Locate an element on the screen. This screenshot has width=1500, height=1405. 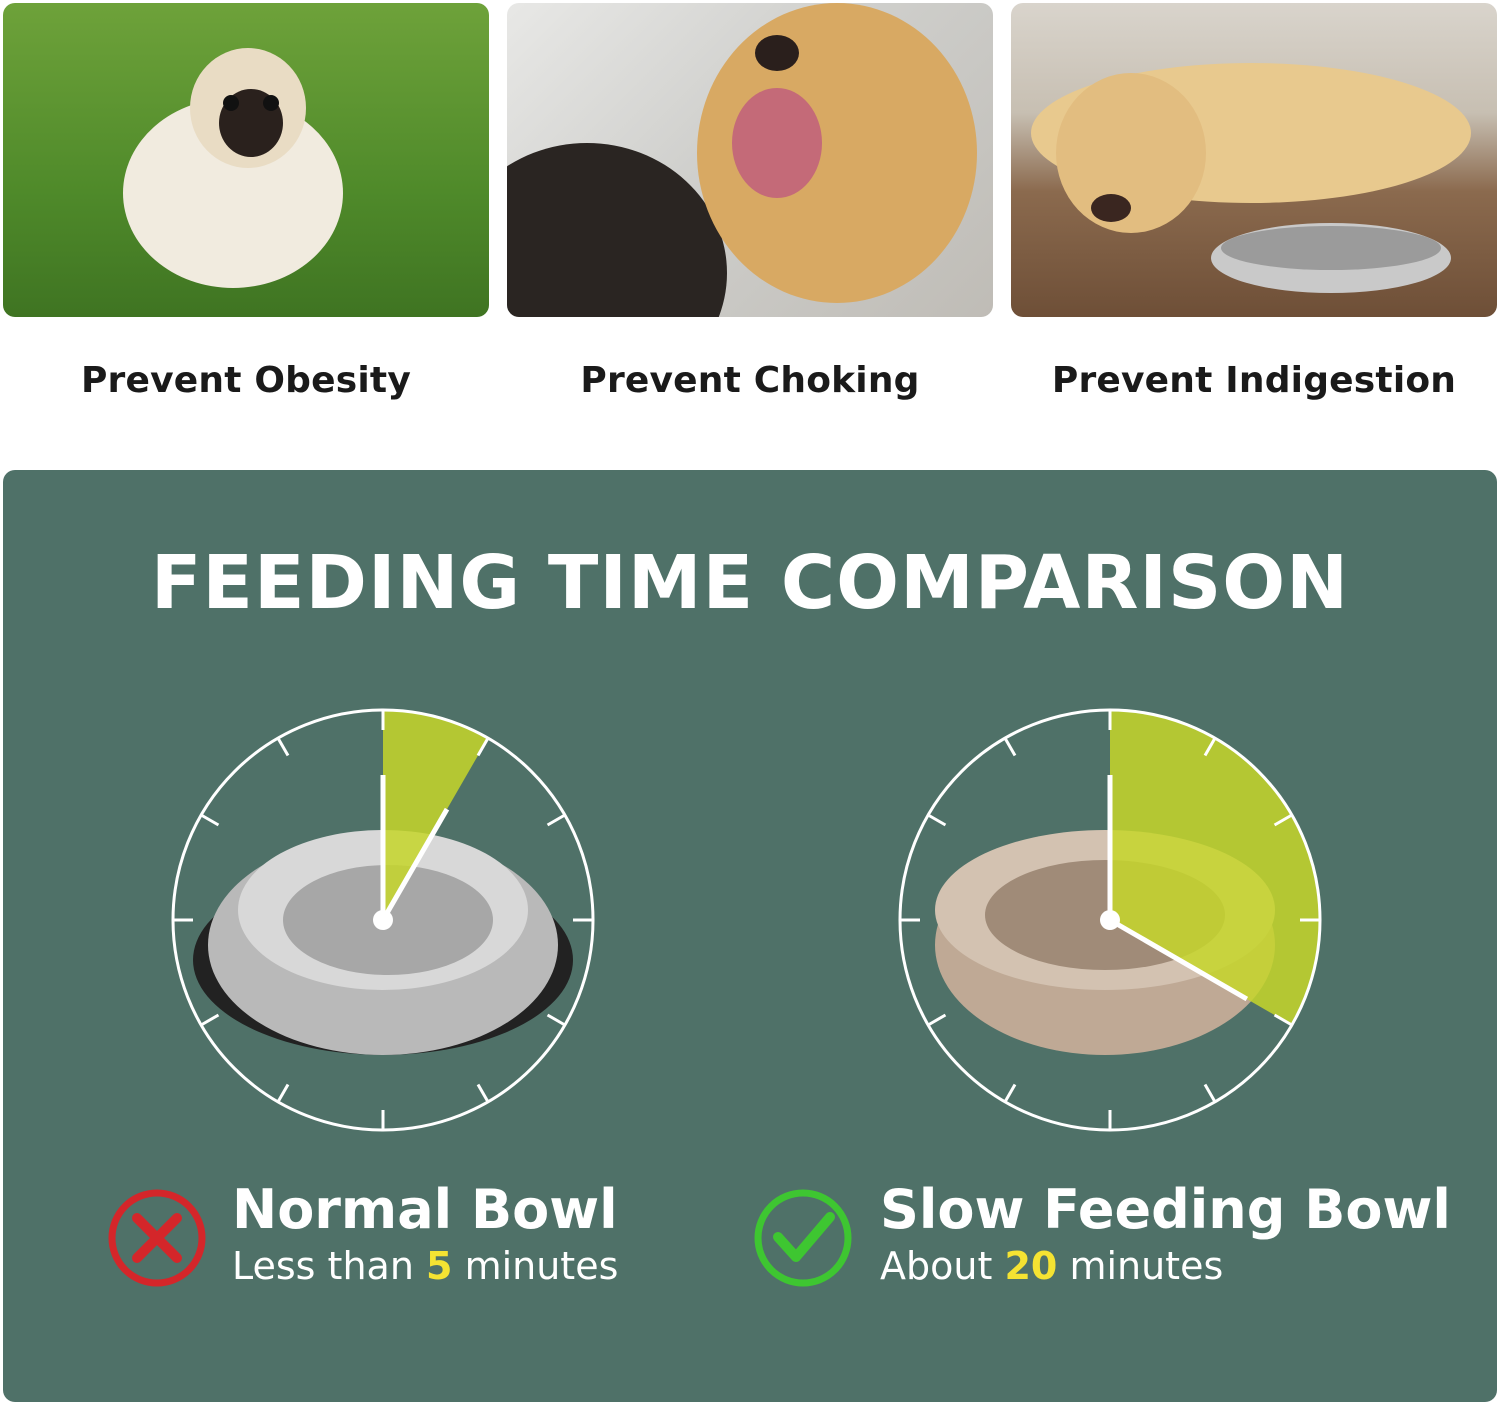
slow-bowl-time: About 20 minutes is located at coordinates (1165, 1266).